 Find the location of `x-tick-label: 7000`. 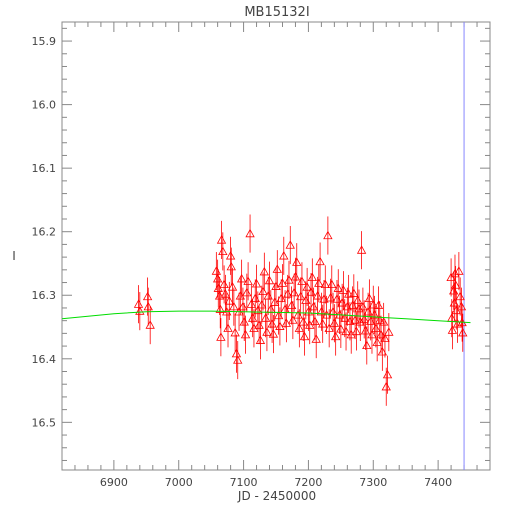

x-tick-label: 7000 is located at coordinates (179, 482).